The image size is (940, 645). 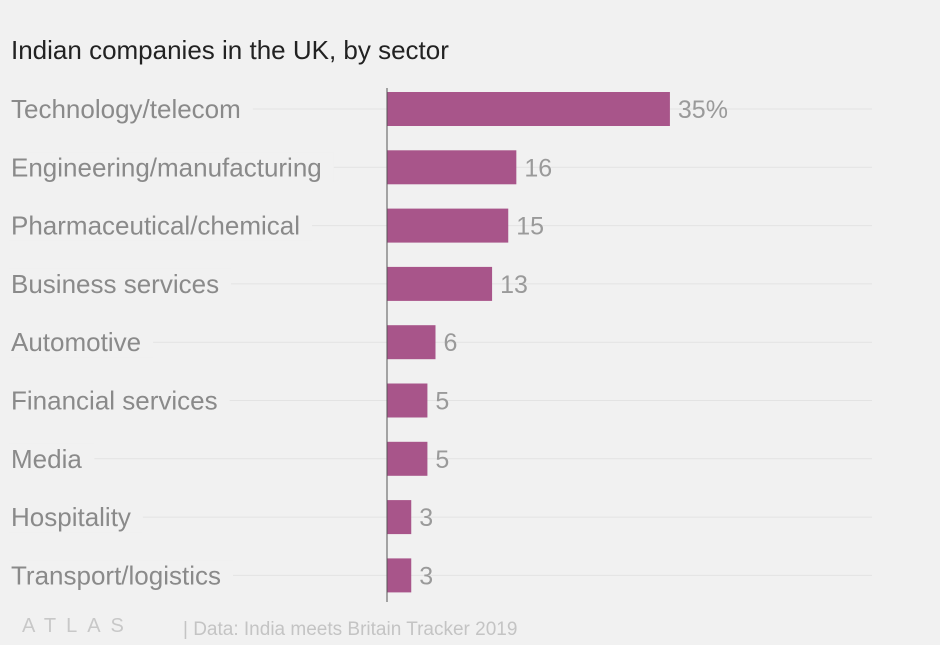 I want to click on category-label: Engineering/manufacturing, so click(x=166, y=167).